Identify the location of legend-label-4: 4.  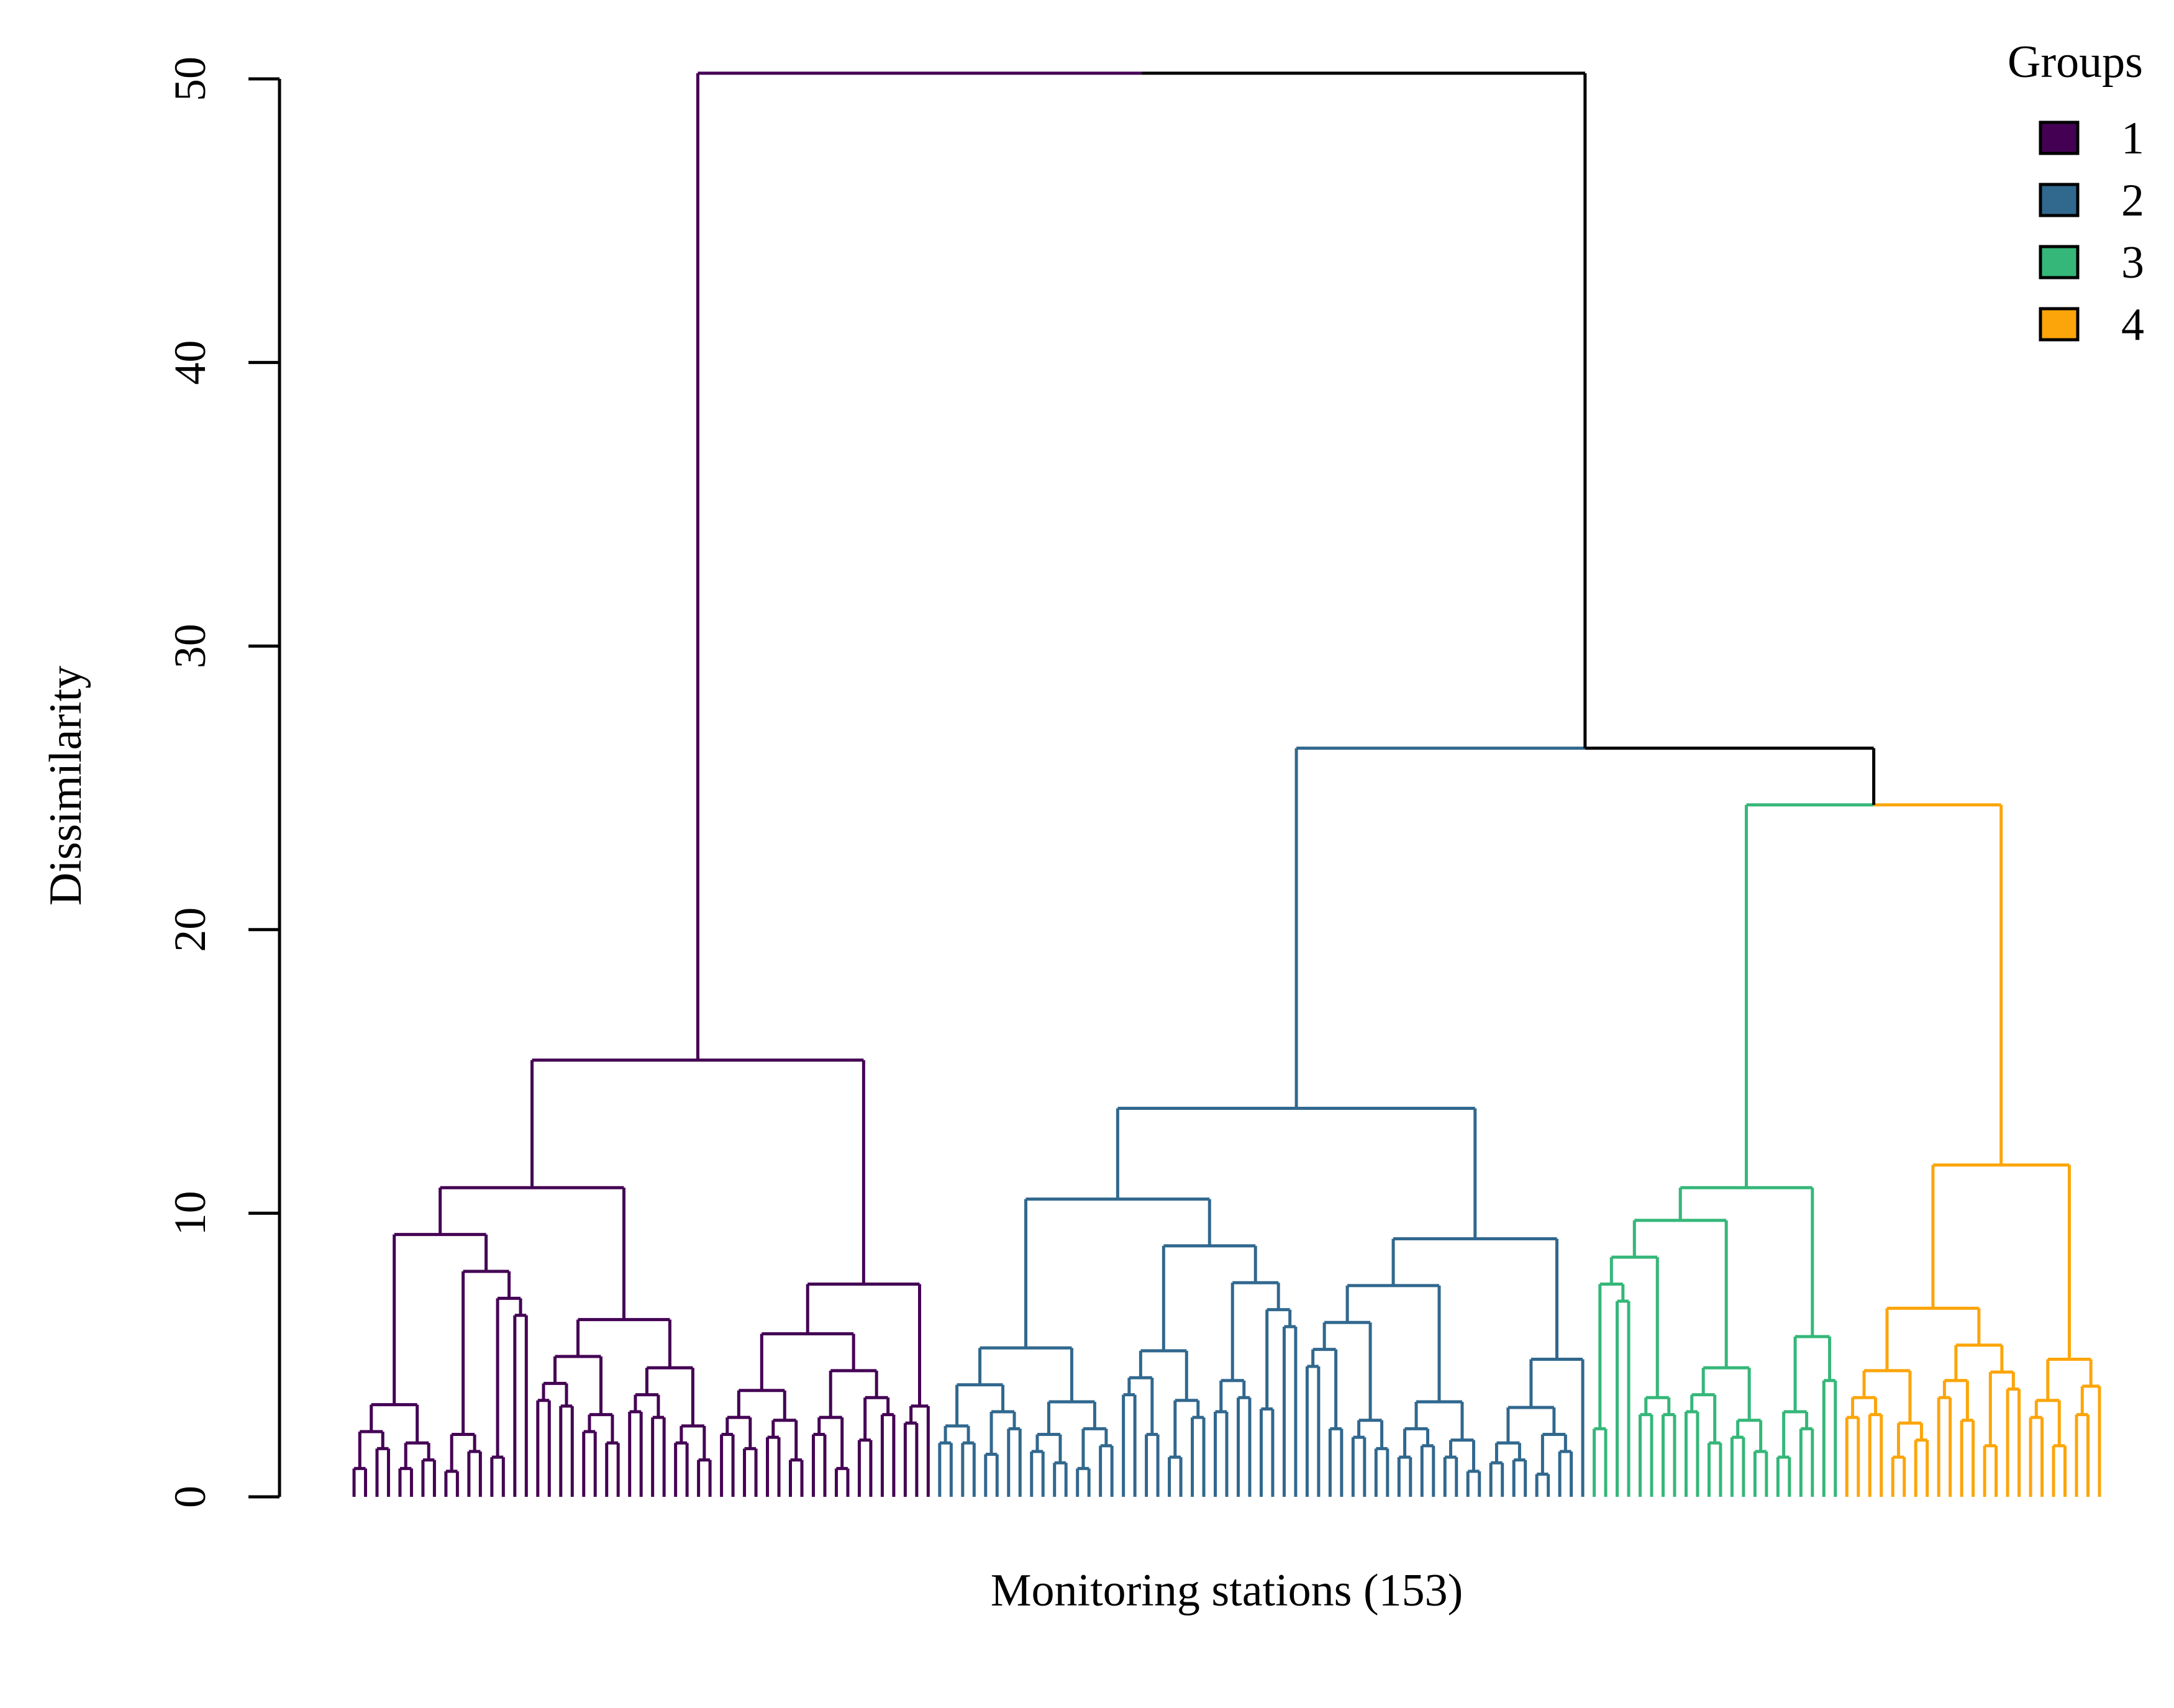
(2132, 324).